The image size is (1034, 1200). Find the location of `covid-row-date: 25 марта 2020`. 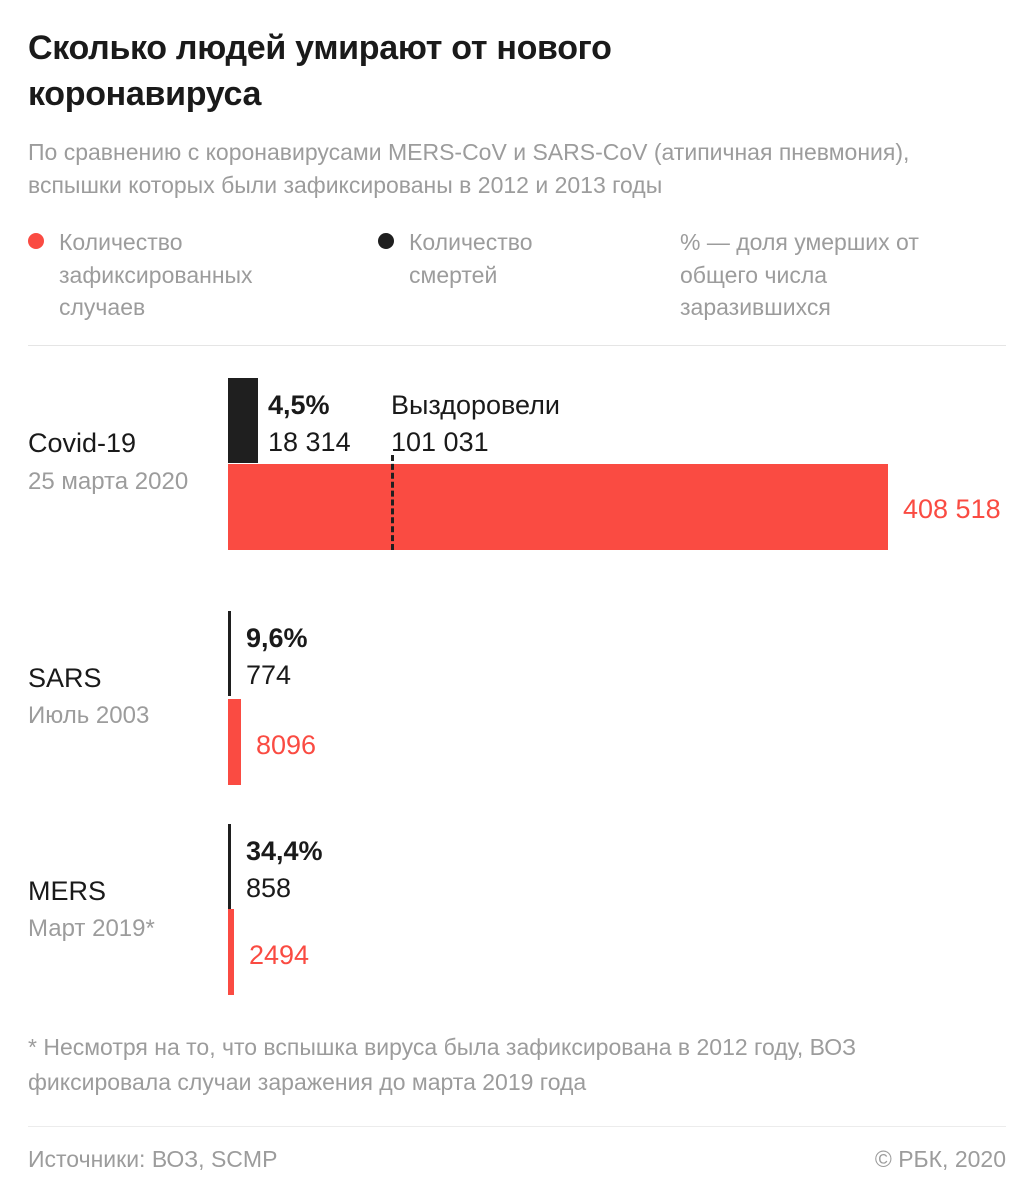

covid-row-date: 25 марта 2020 is located at coordinates (108, 481).